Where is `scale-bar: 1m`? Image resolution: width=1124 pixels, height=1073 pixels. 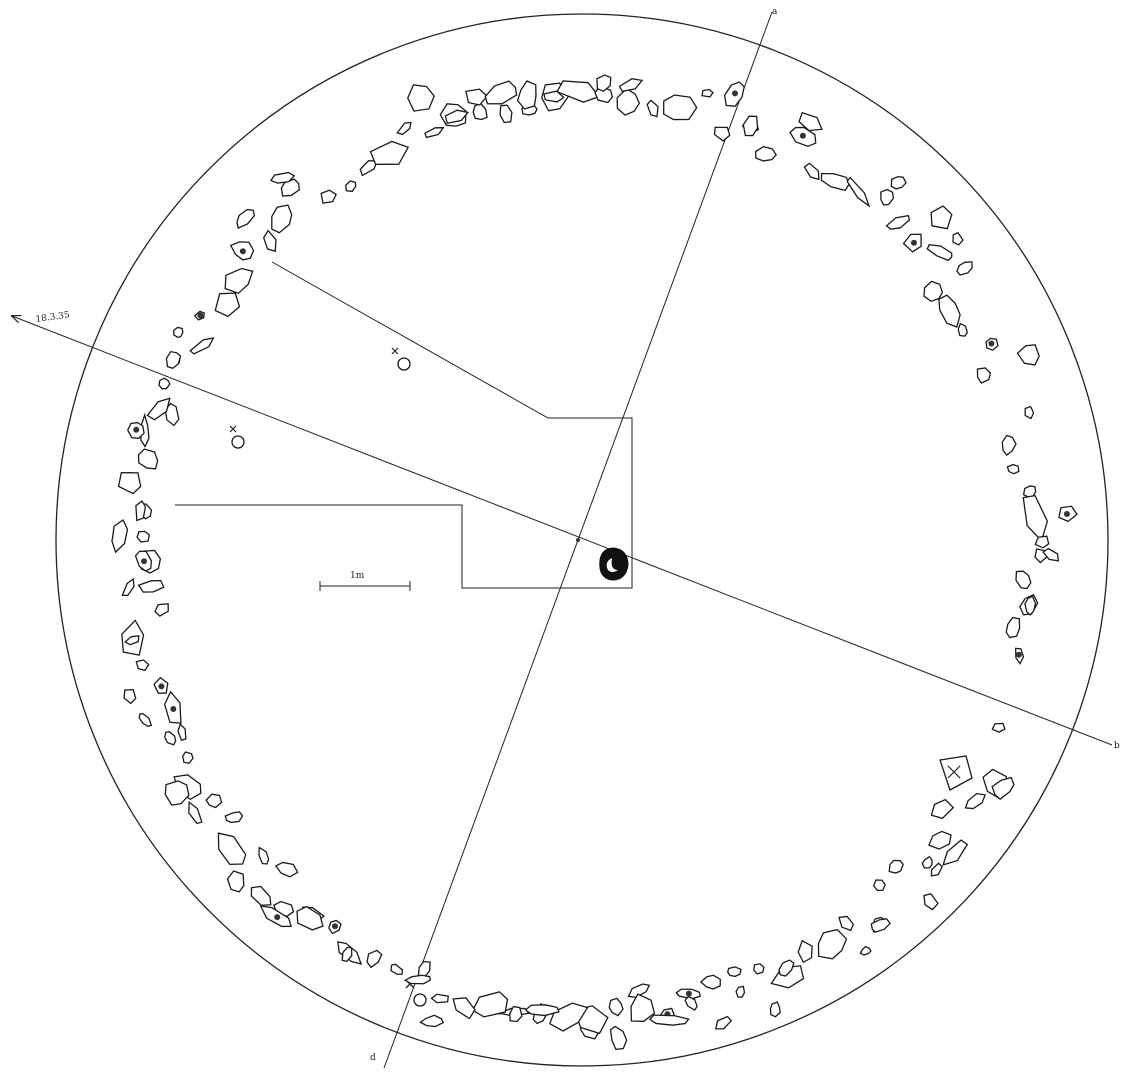
scale-bar: 1m is located at coordinates (365, 581).